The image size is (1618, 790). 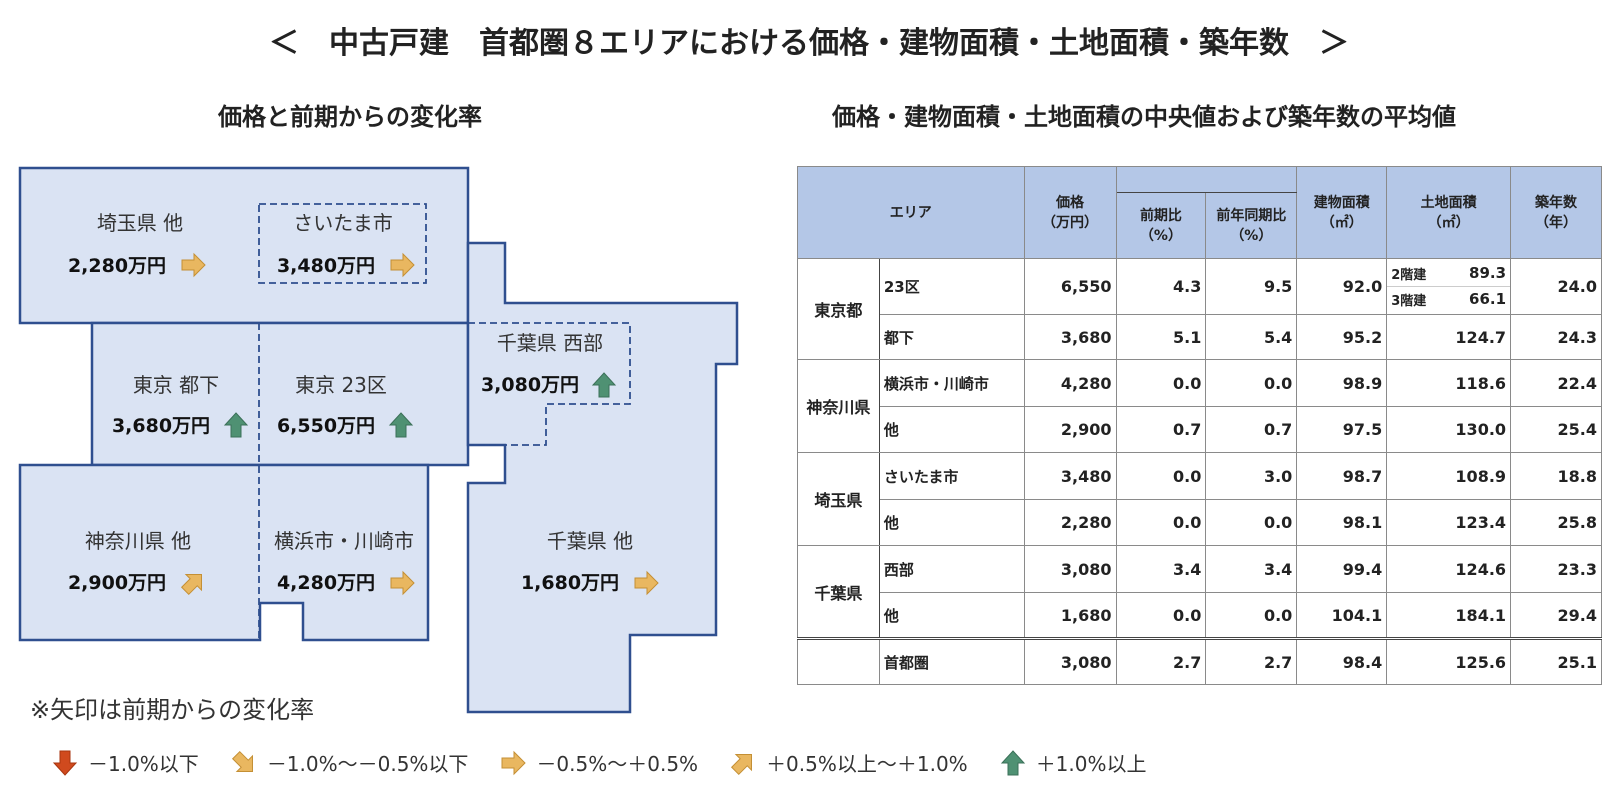 I want to click on building-cell: 104.1, so click(x=1342, y=615).